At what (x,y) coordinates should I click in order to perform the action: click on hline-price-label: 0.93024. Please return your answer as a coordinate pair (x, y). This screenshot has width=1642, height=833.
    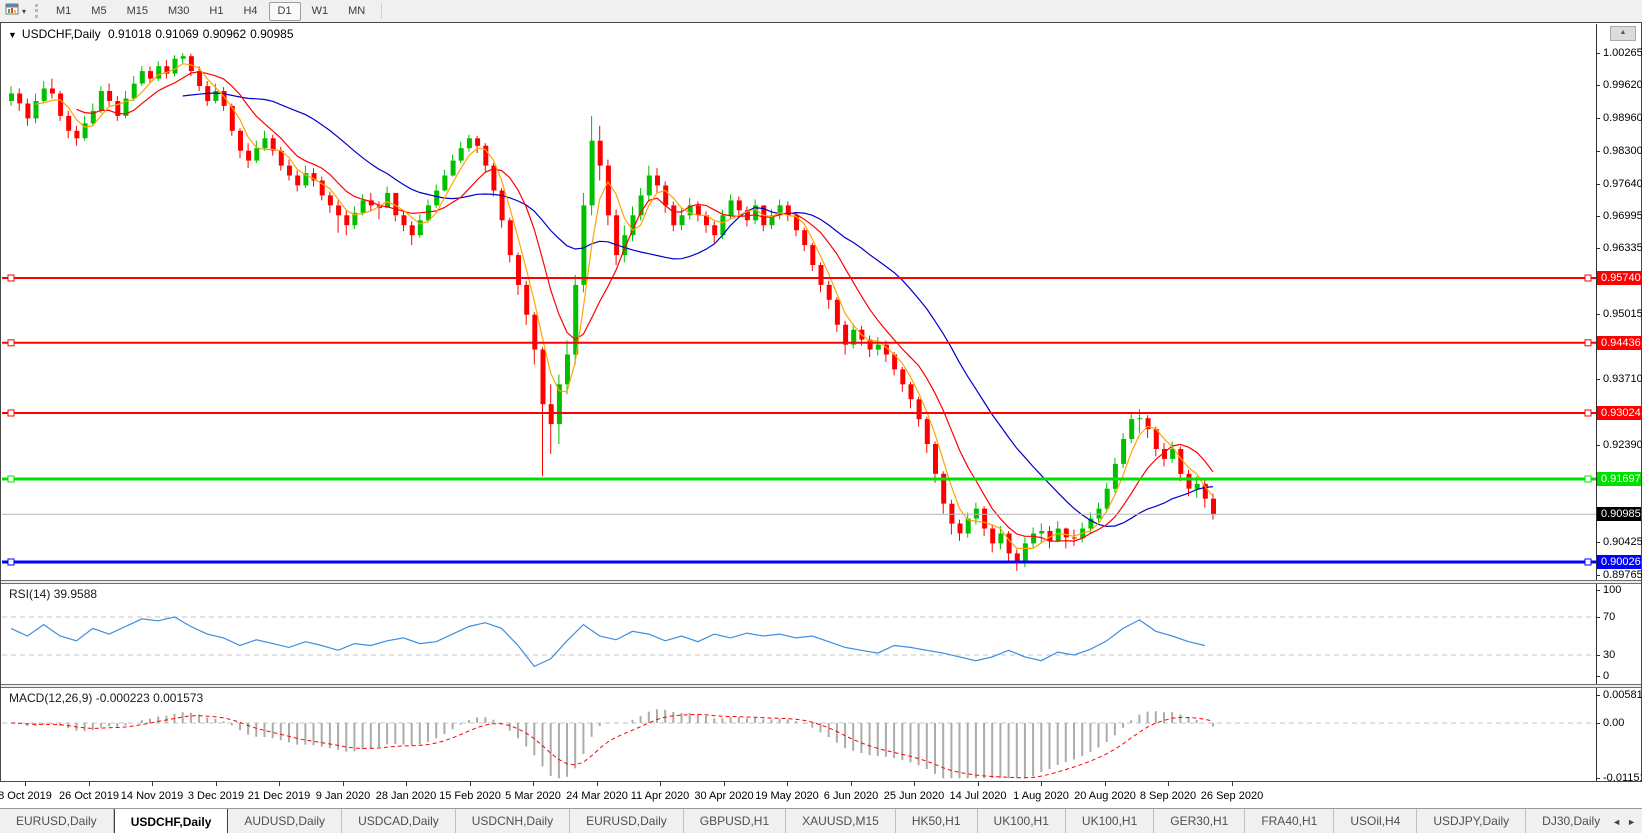
    Looking at the image, I should click on (1619, 412).